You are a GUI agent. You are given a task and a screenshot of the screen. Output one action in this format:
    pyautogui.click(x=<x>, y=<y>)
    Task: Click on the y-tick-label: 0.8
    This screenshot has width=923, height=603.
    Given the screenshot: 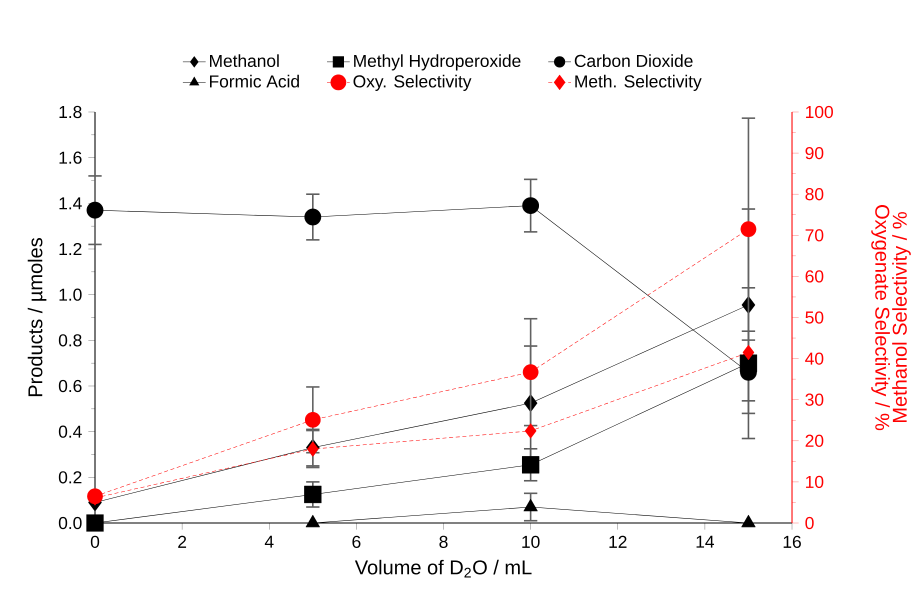 What is the action you would take?
    pyautogui.click(x=70, y=340)
    